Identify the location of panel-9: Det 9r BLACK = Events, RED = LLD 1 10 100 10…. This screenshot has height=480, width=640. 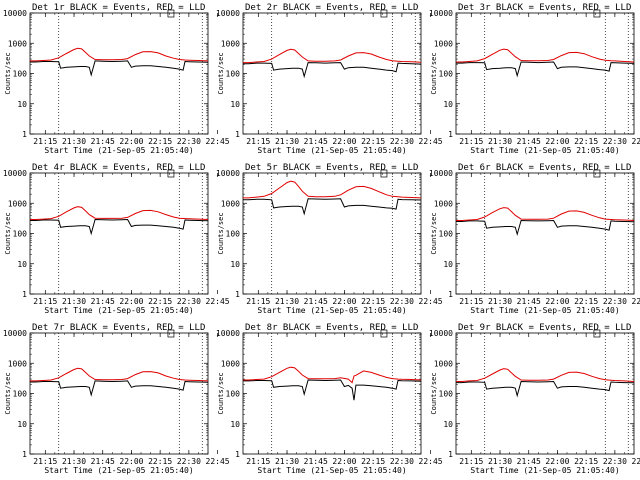
(534, 399).